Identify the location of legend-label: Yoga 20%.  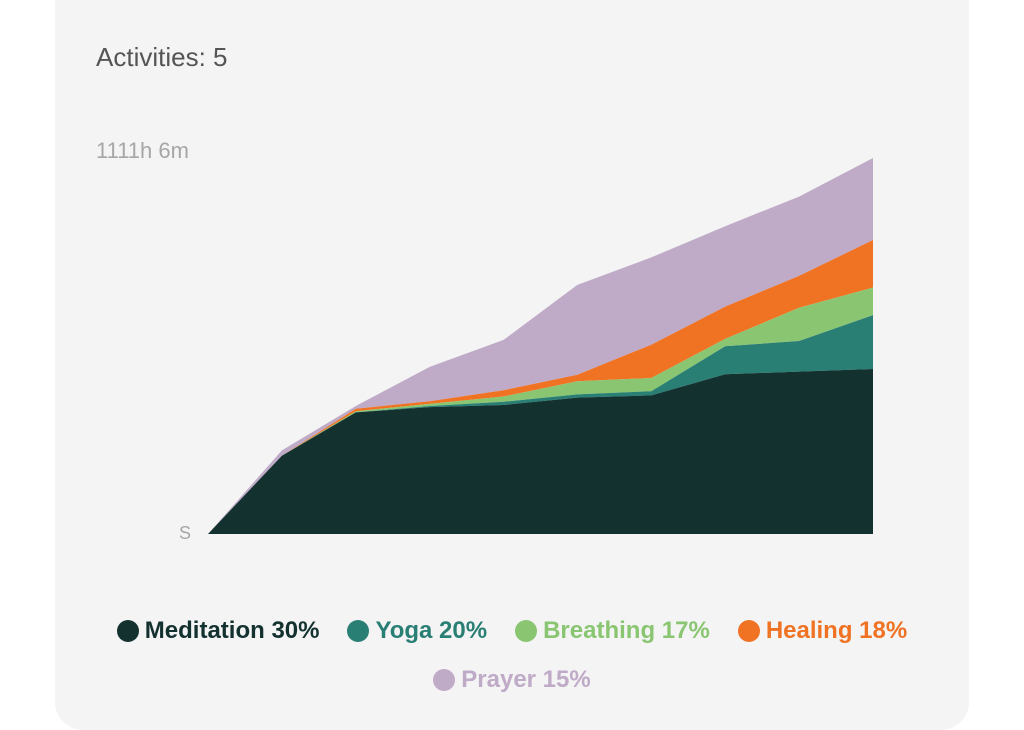
(431, 630).